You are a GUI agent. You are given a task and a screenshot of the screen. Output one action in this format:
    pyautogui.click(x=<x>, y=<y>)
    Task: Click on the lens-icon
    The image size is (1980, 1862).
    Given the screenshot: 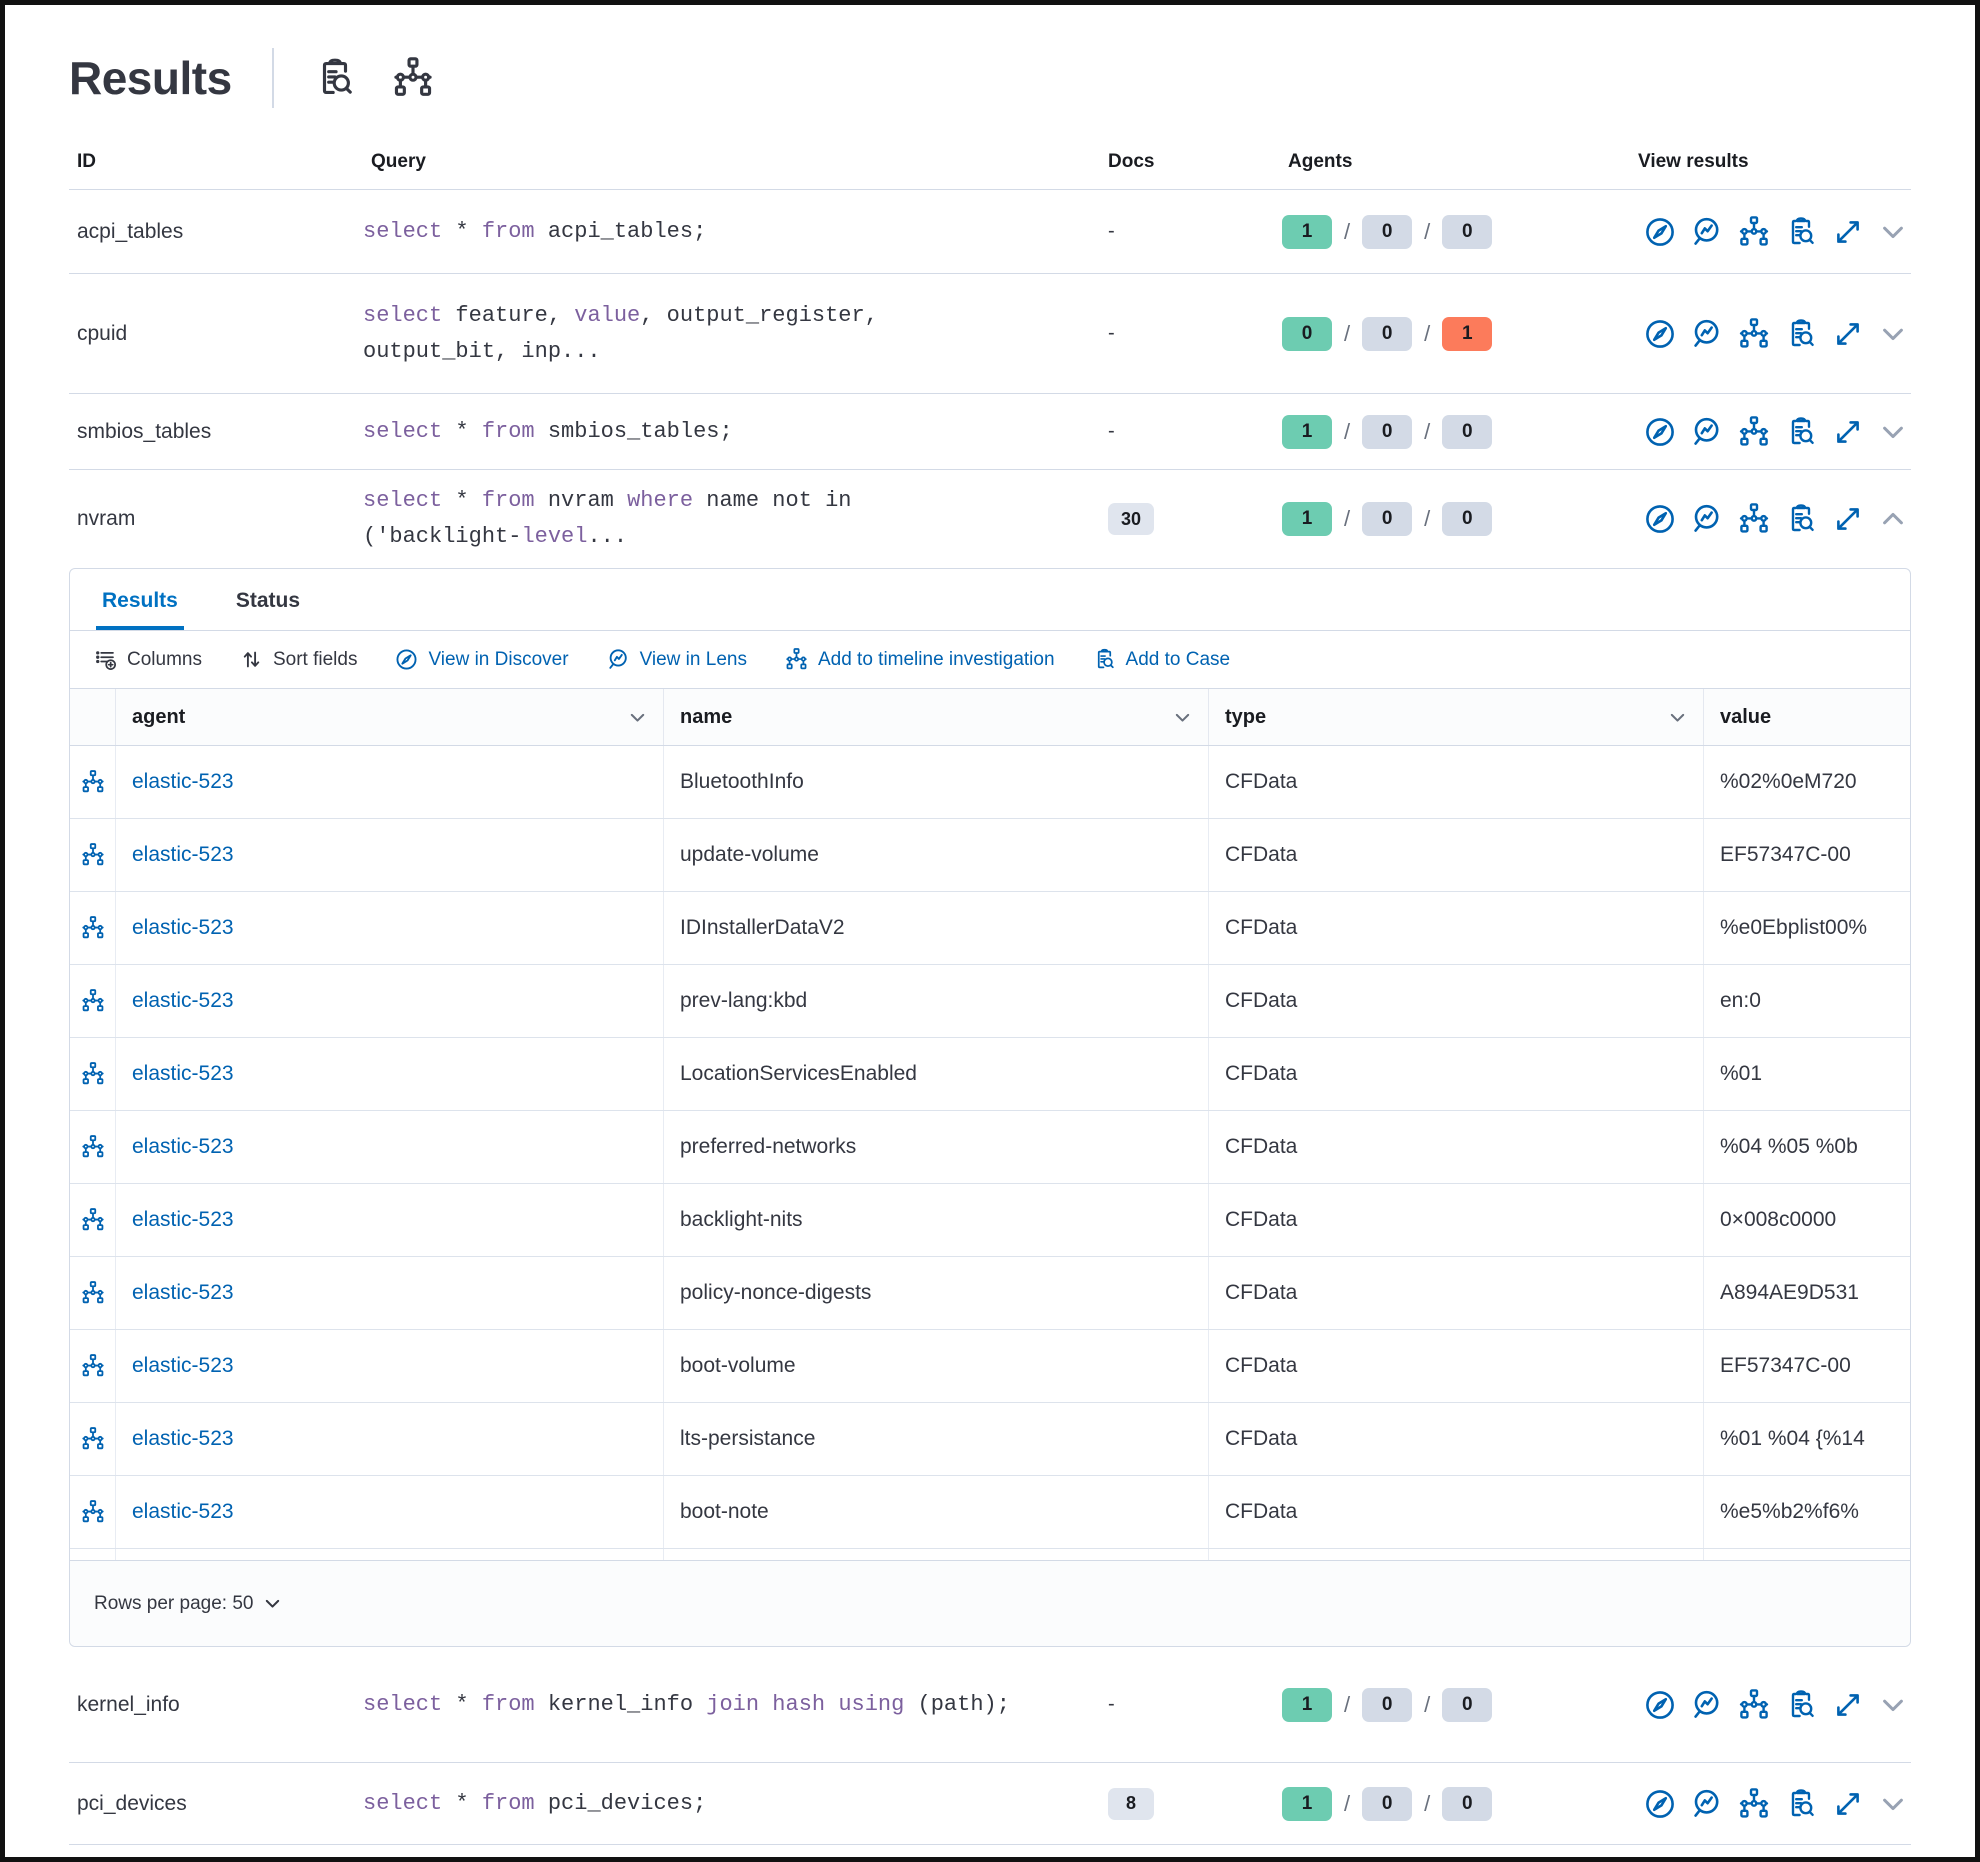 What is the action you would take?
    pyautogui.click(x=618, y=659)
    